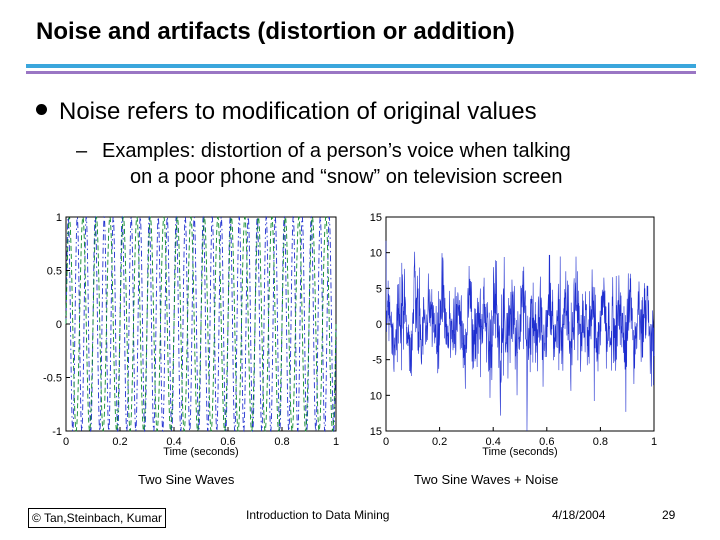  Describe the element at coordinates (97, 518) in the screenshot. I see `footer-copyright: © Tan,Steinbach, Kumar` at that location.